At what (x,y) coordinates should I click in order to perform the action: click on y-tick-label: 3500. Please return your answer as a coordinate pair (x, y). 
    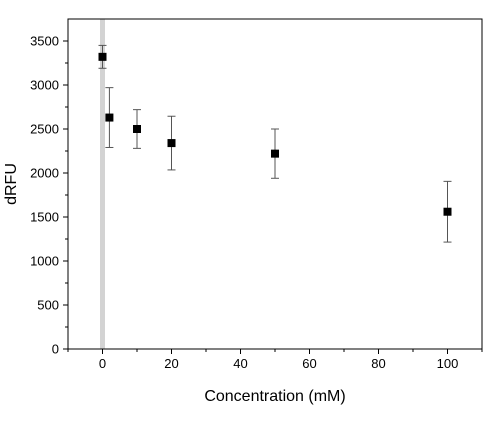
    Looking at the image, I should click on (44, 41).